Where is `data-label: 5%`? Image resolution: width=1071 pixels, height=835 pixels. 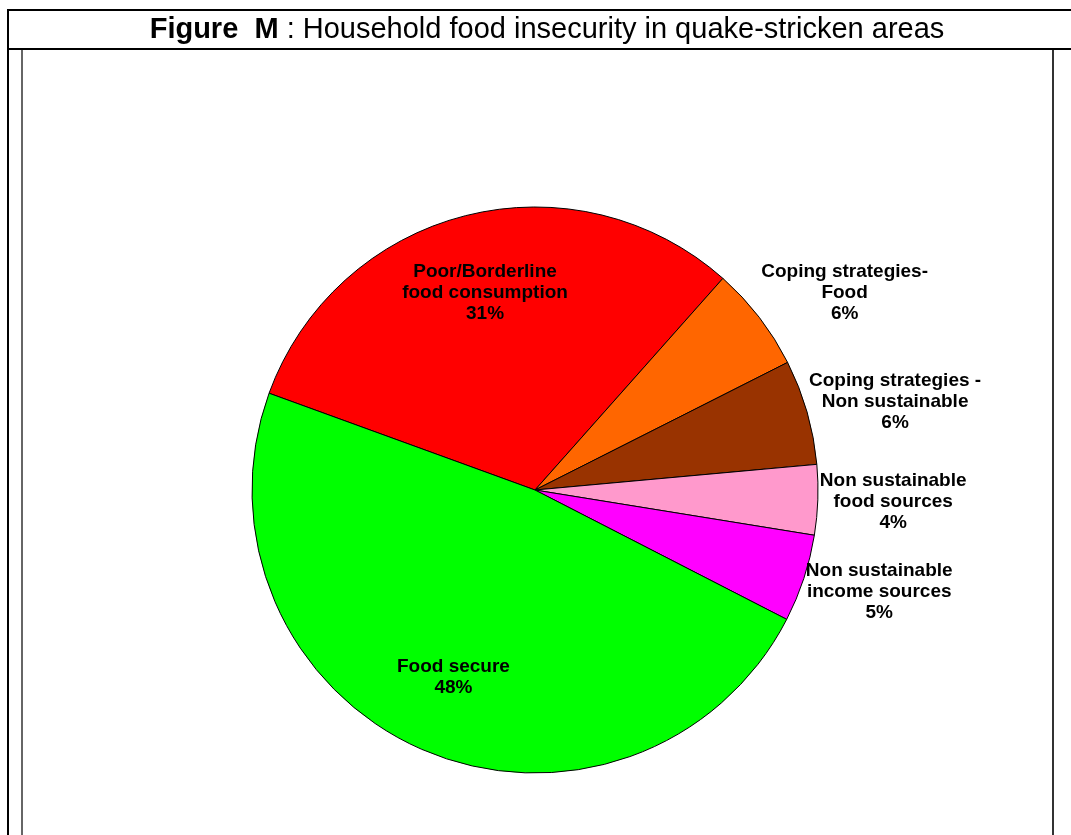
data-label: 5% is located at coordinates (879, 612).